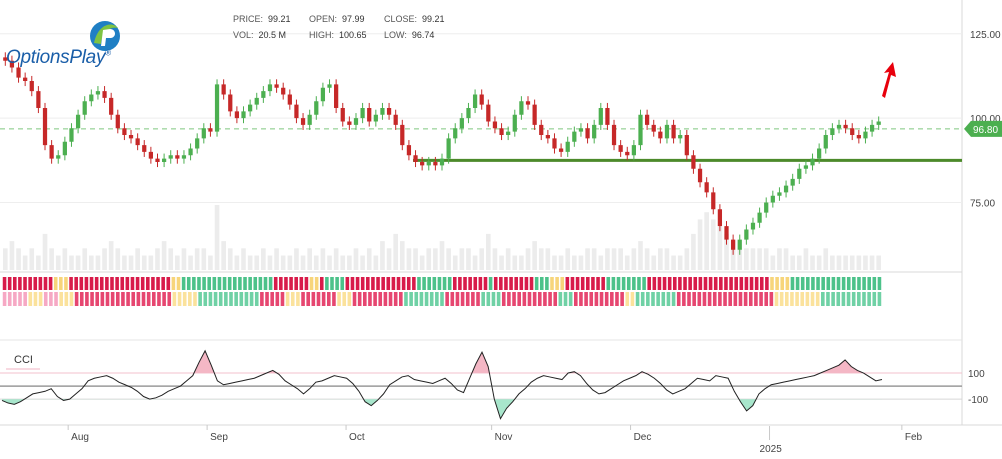 The image size is (1002, 459). What do you see at coordinates (279, 19) in the screenshot?
I see `price-value: 99.21` at bounding box center [279, 19].